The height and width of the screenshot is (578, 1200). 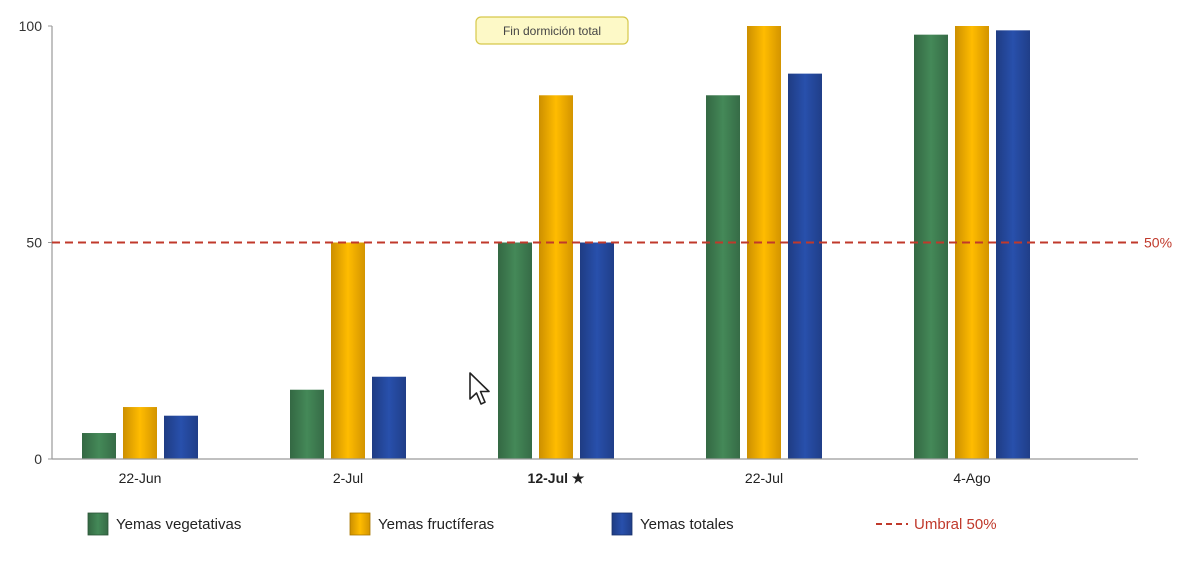 I want to click on annotation-box: Fin dormición total, so click(x=552, y=30).